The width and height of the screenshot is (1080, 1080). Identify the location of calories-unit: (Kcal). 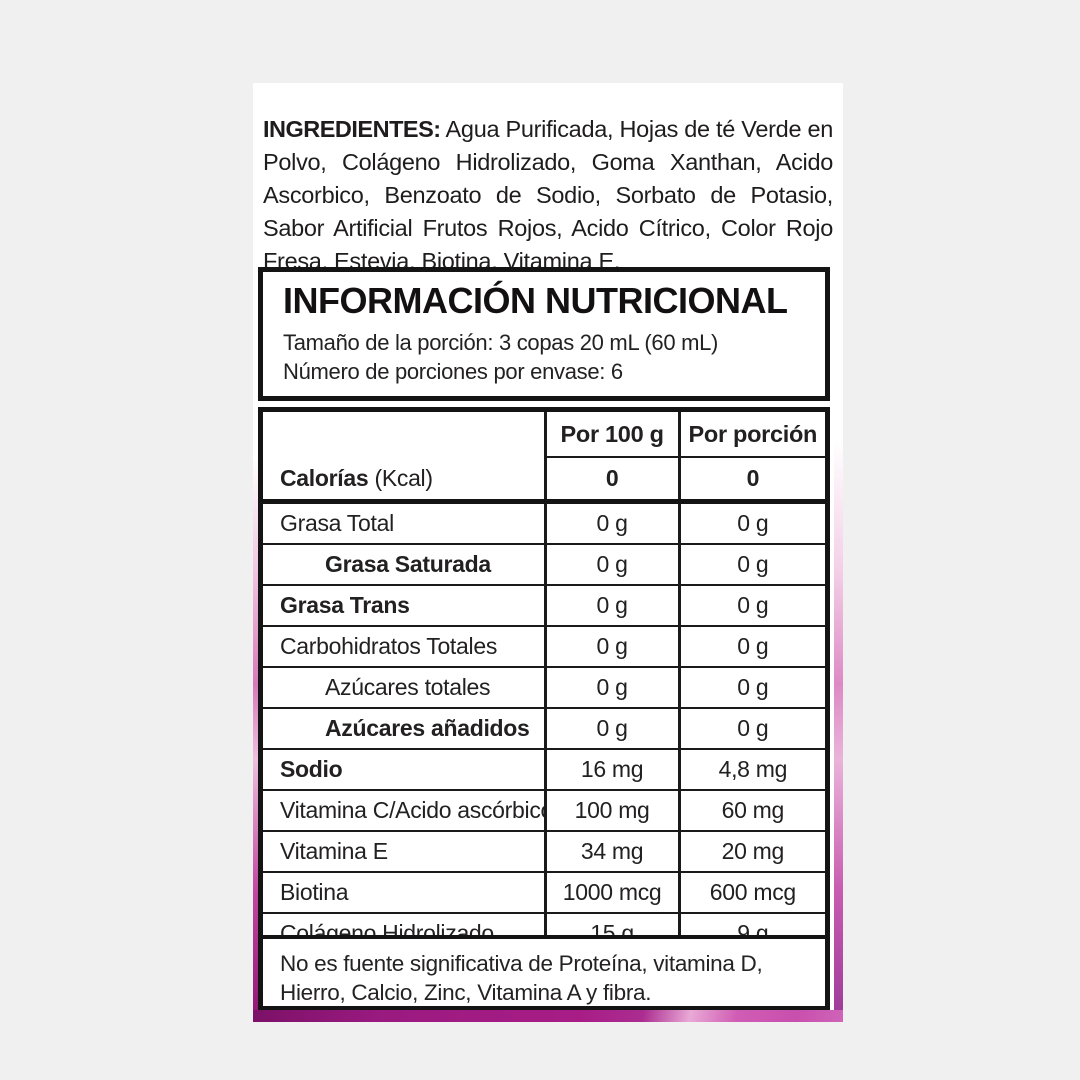
(400, 477).